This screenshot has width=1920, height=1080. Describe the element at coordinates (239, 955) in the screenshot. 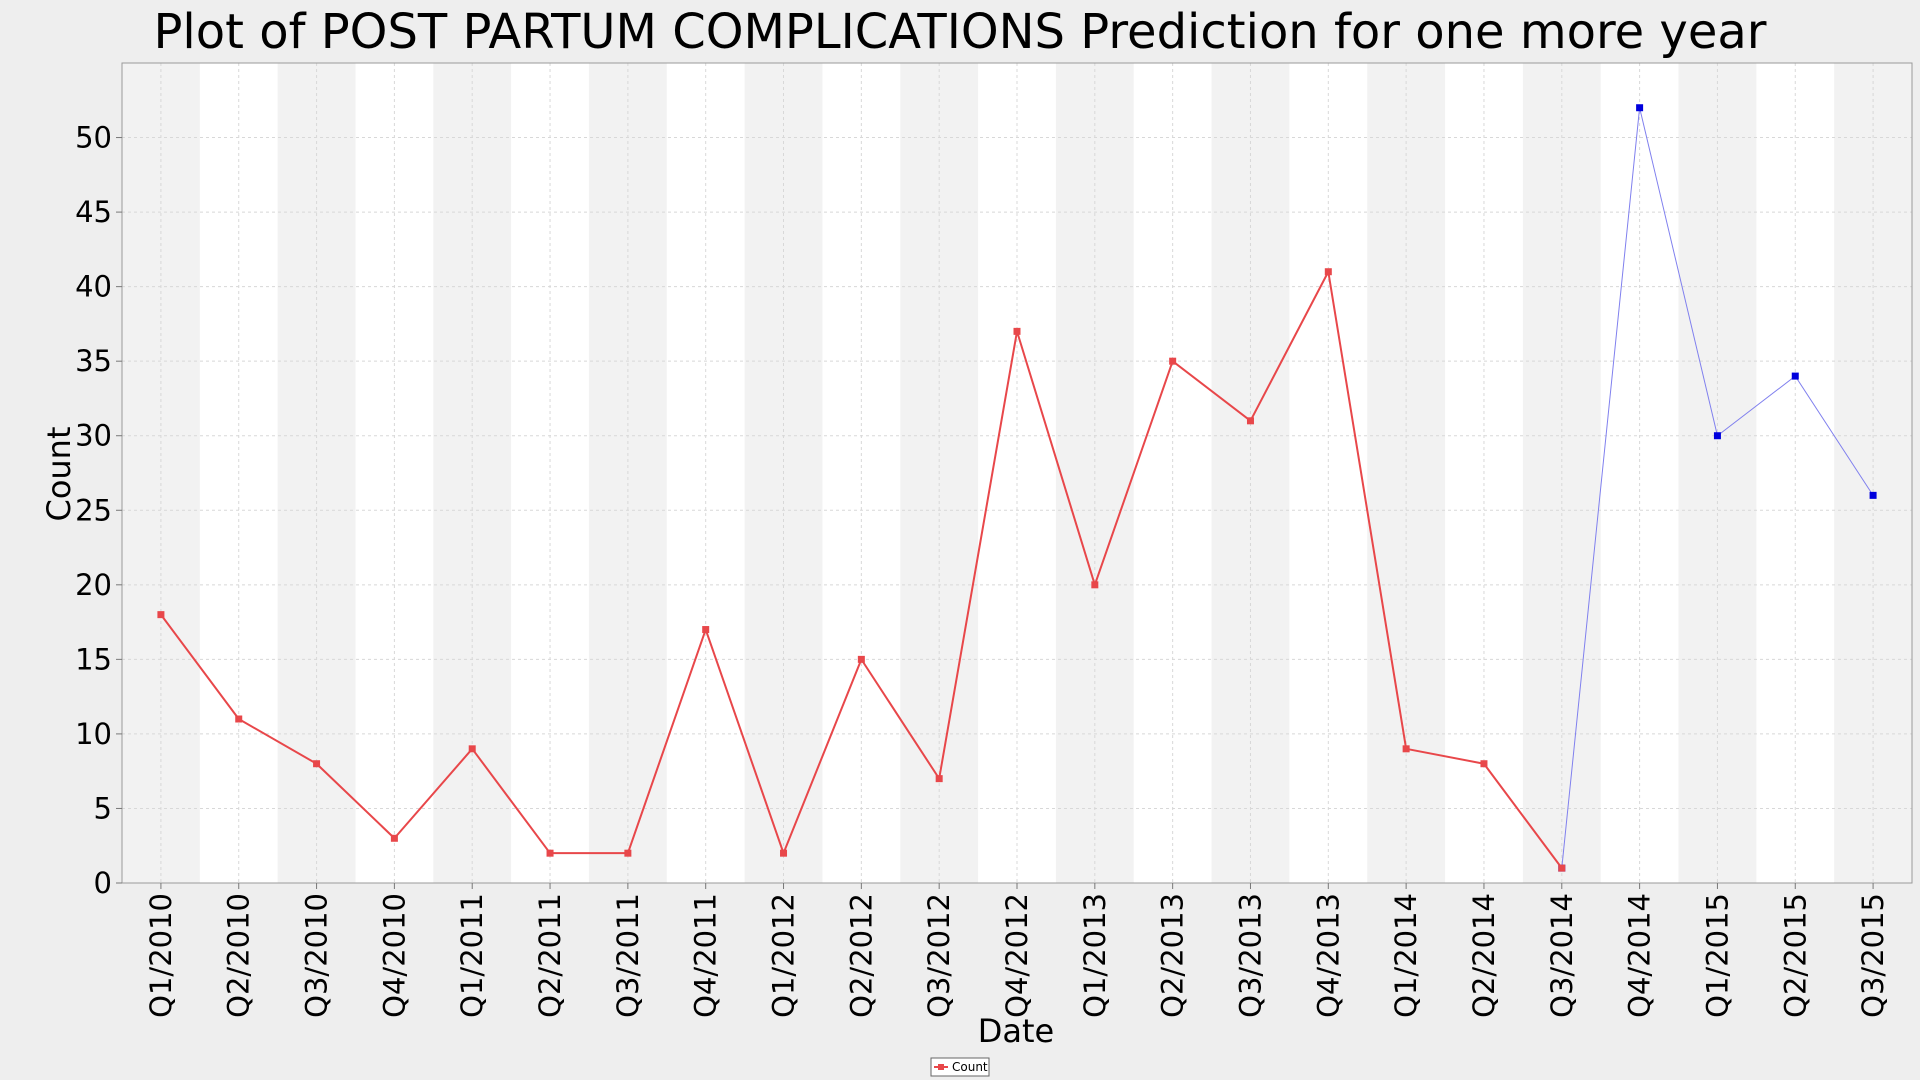

I see `x-tick-label: Q2/2010` at that location.